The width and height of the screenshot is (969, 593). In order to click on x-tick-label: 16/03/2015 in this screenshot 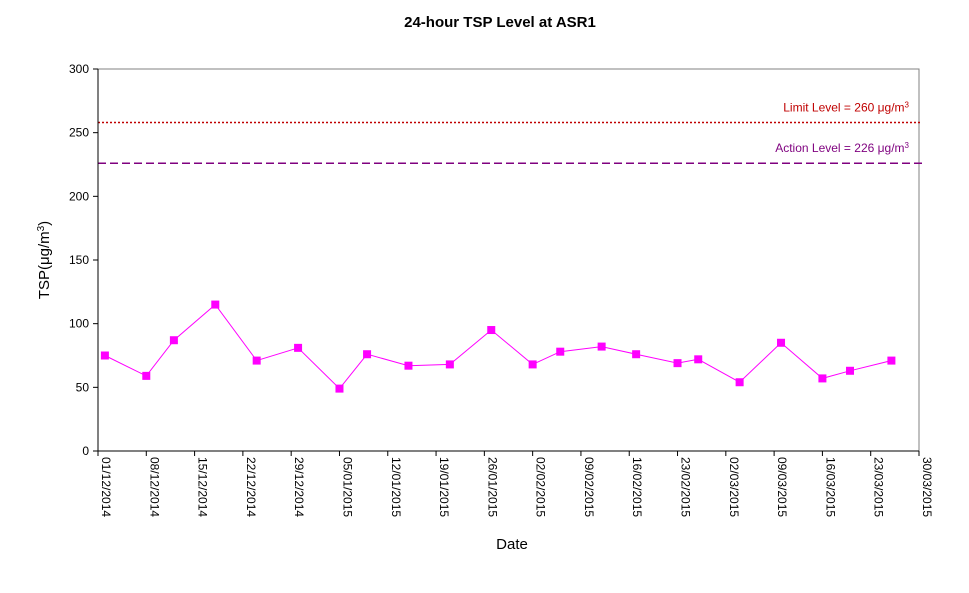, I will do `click(830, 487)`.